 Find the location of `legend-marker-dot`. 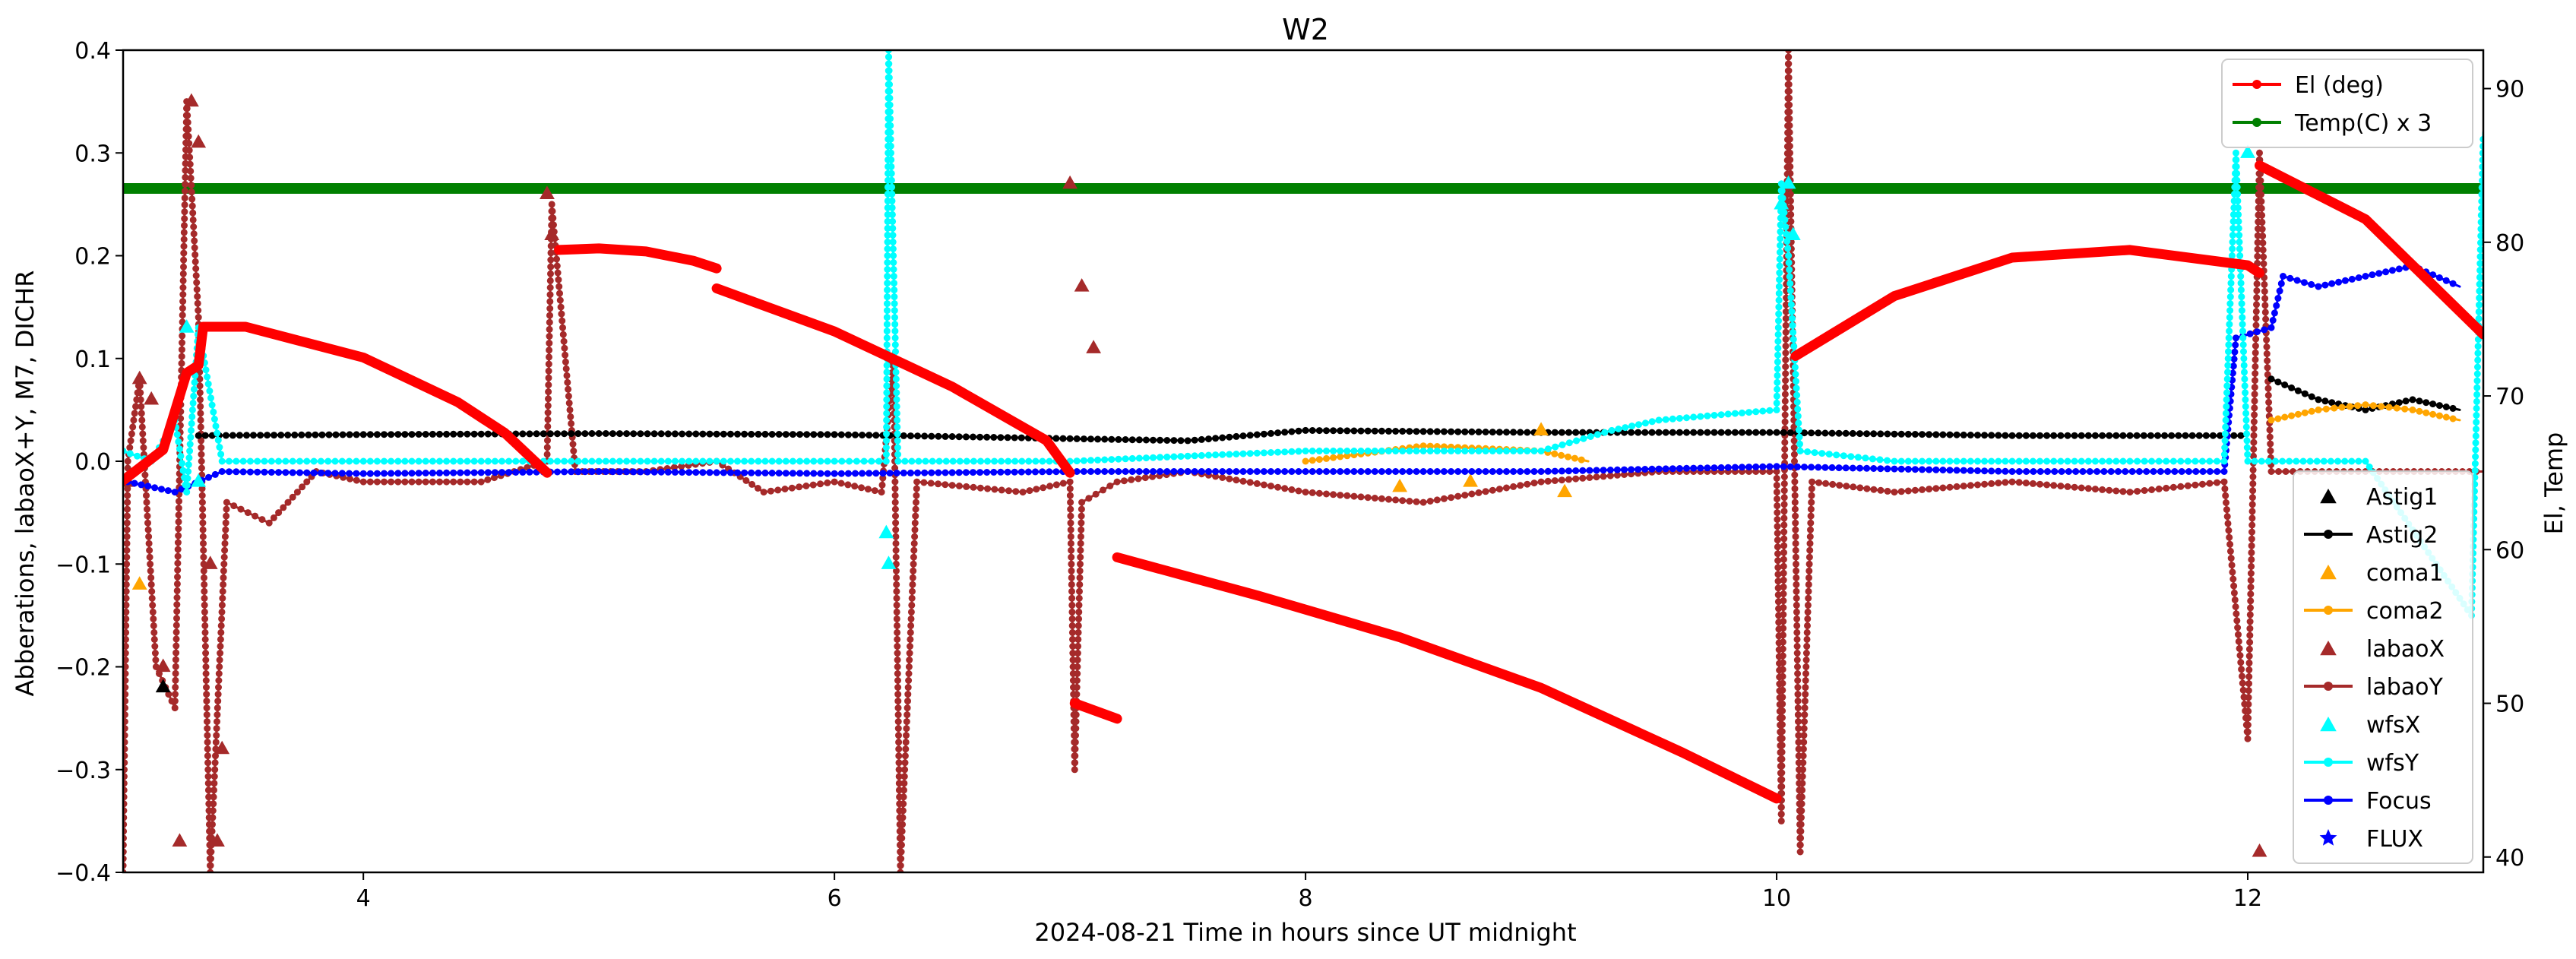

legend-marker-dot is located at coordinates (2328, 800).